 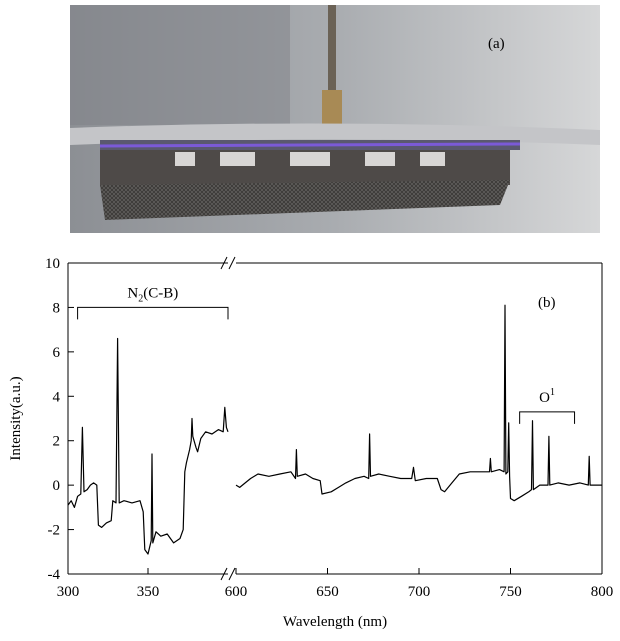 What do you see at coordinates (148, 592) in the screenshot?
I see `x-tick-label: 350` at bounding box center [148, 592].